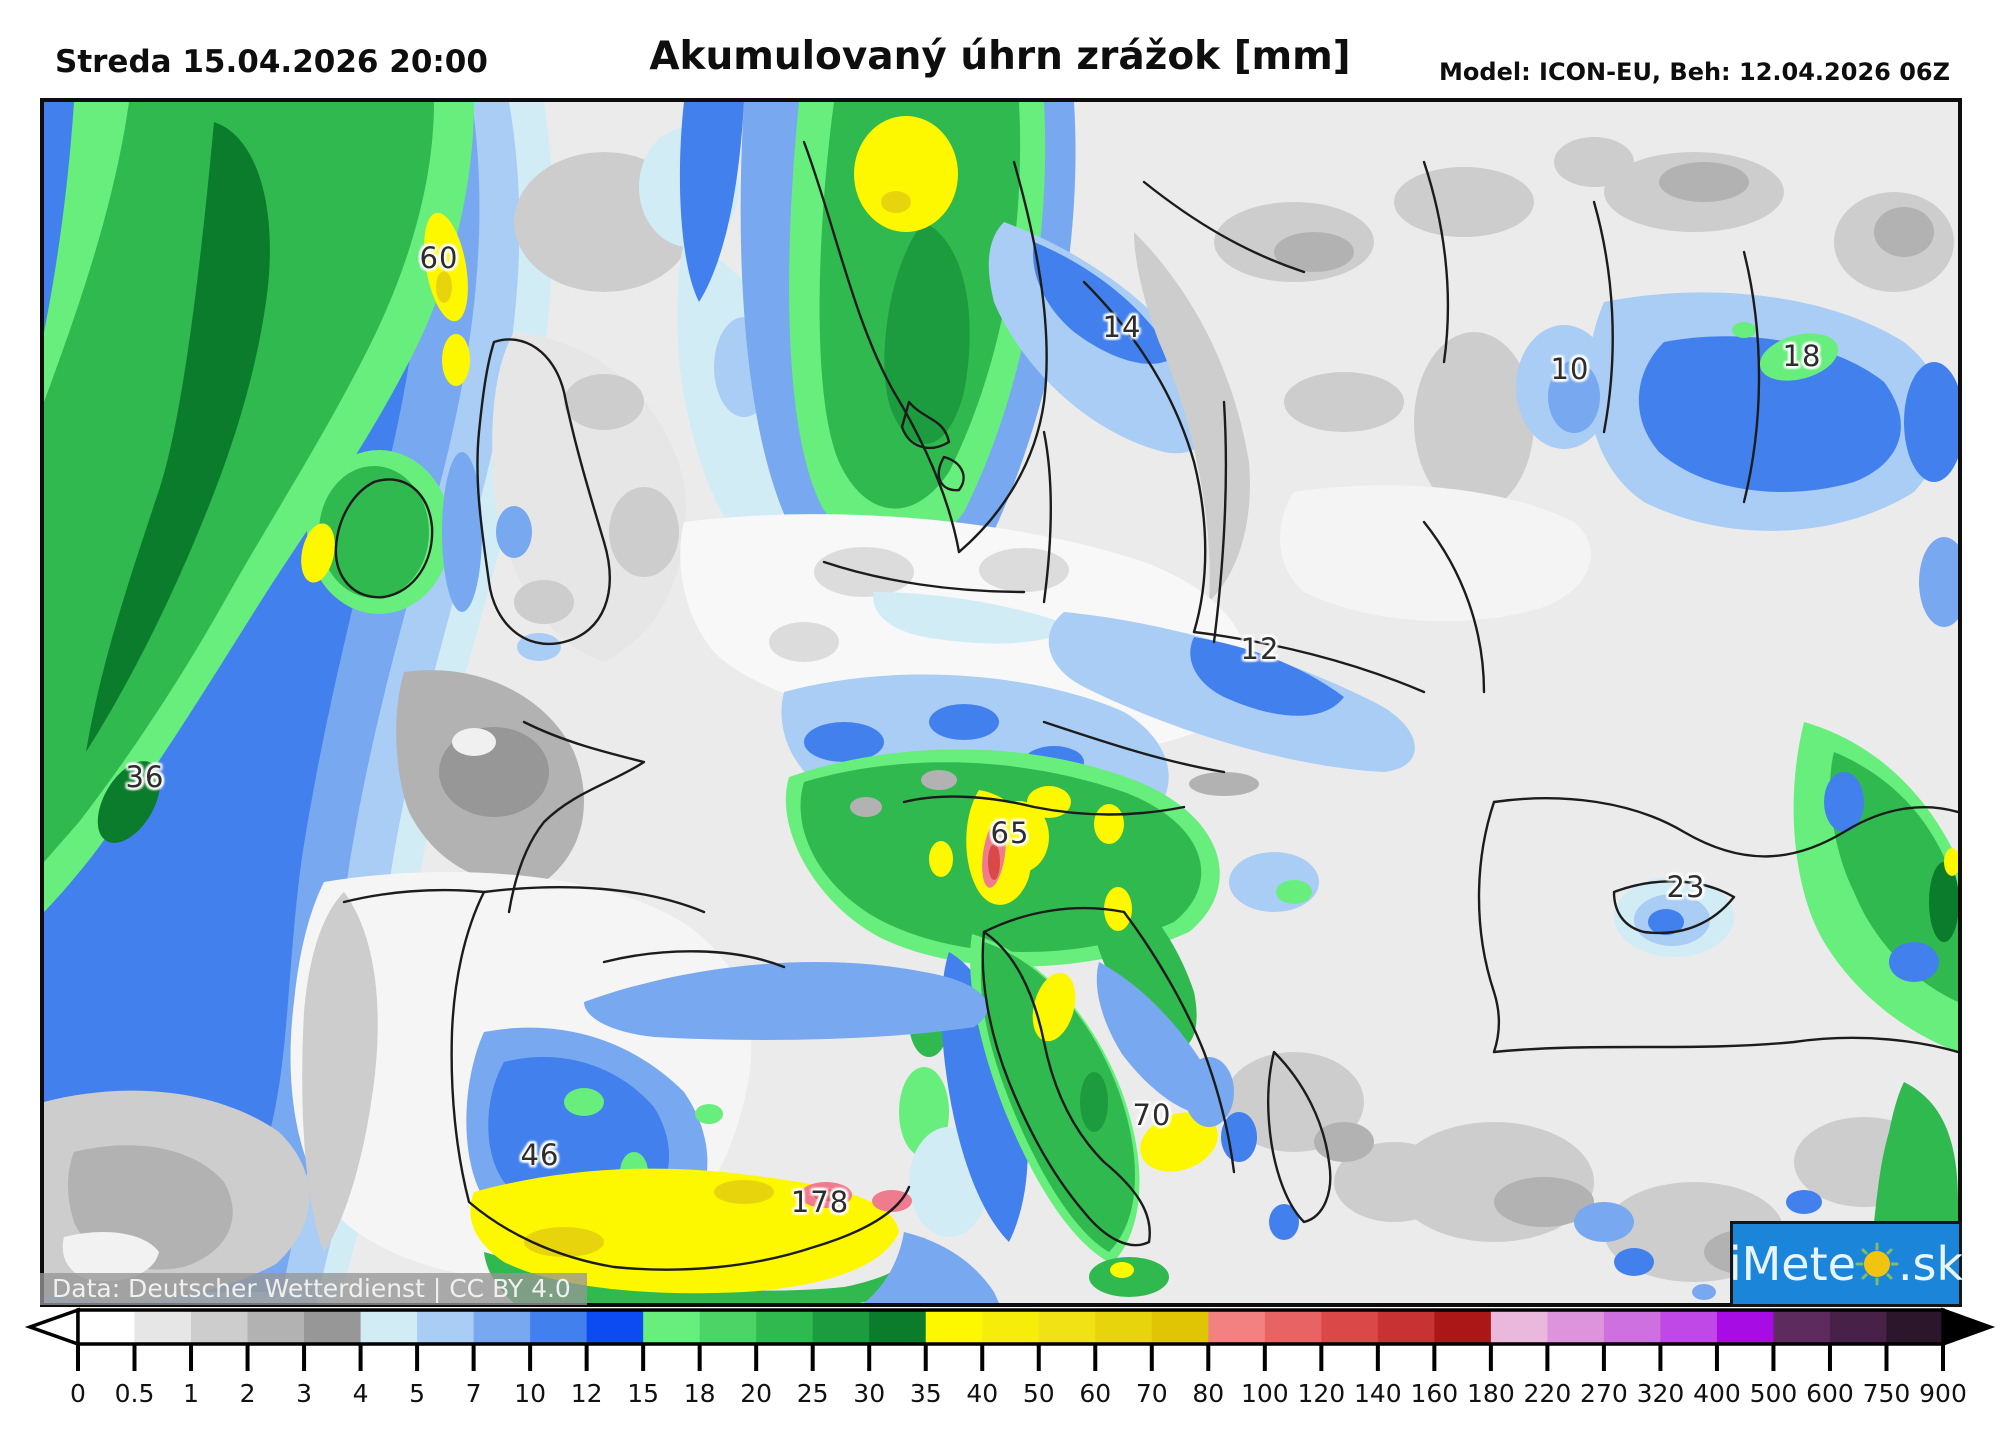 The width and height of the screenshot is (2000, 1438). I want to click on legend-tick-label: 140, so click(1378, 1393).